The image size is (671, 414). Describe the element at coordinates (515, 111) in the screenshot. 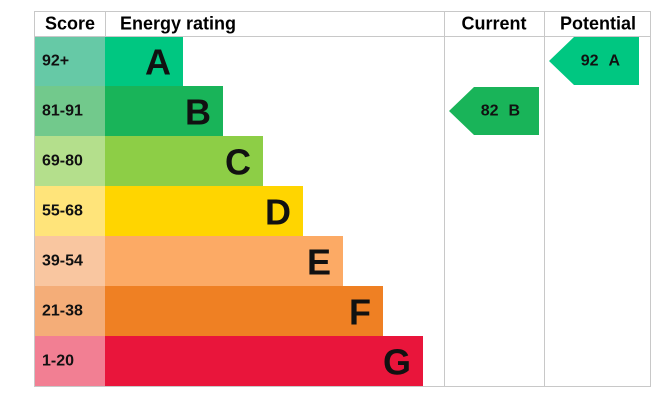

I see `indicator-letter: B` at that location.